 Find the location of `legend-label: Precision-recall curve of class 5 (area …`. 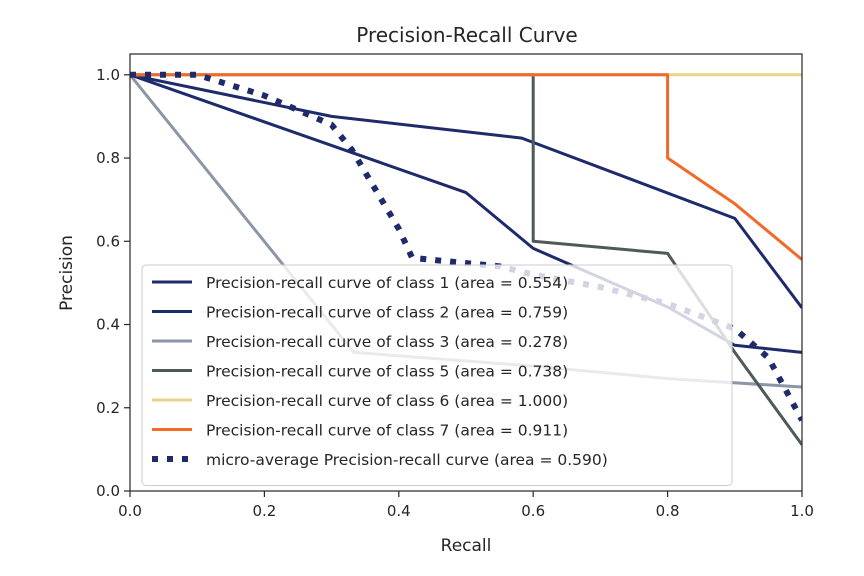

legend-label: Precision-recall curve of class 5 (area … is located at coordinates (387, 372).